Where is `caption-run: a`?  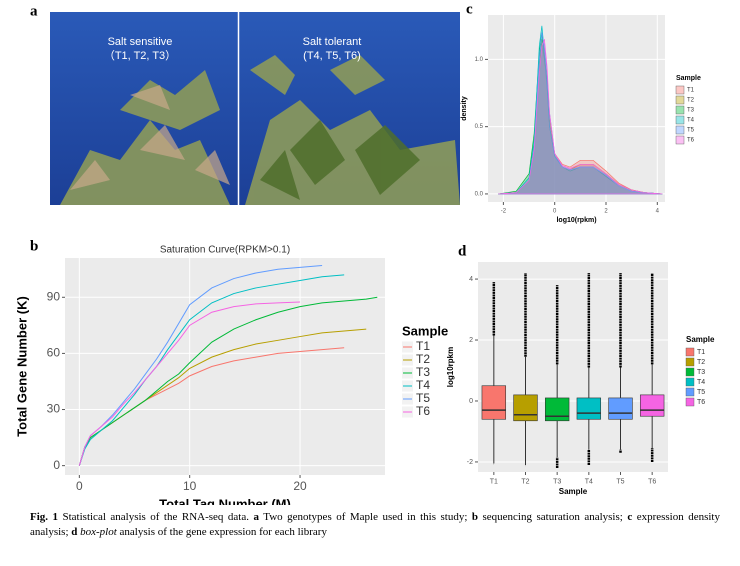 caption-run: a is located at coordinates (256, 517).